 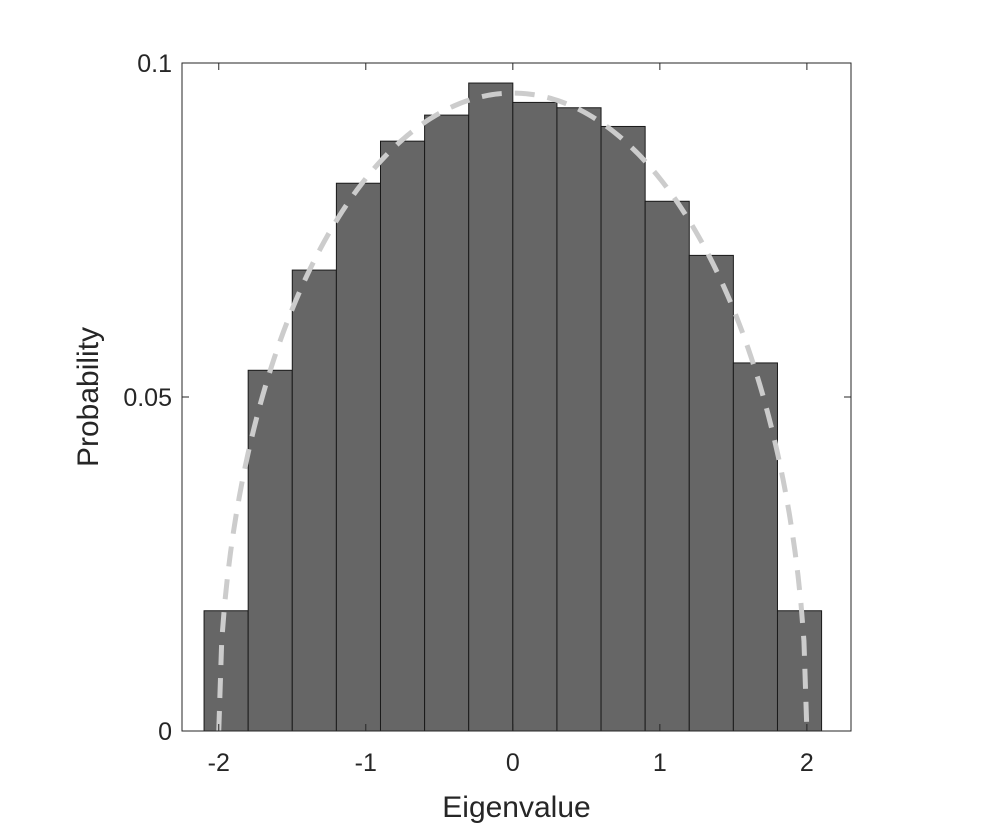 I want to click on x-tick-label: 0, so click(x=513, y=763).